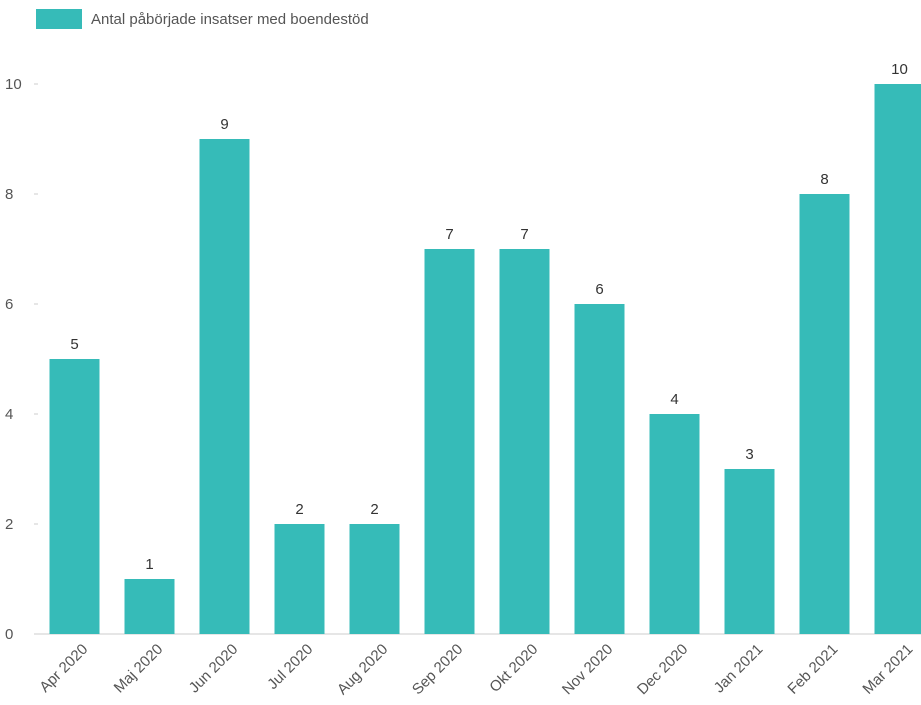 The width and height of the screenshot is (921, 705). Describe the element at coordinates (214, 669) in the screenshot. I see `x-tick-label: Jun 2020` at that location.